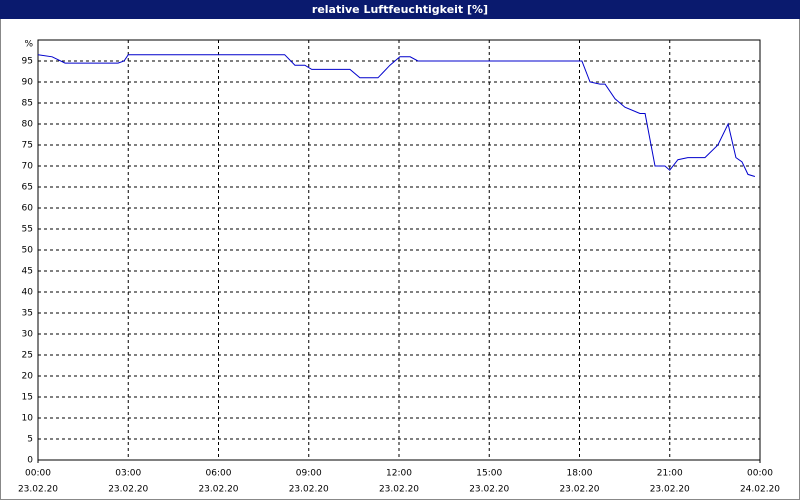  Describe the element at coordinates (28, 335) in the screenshot. I see `y-tick-label: 30` at that location.